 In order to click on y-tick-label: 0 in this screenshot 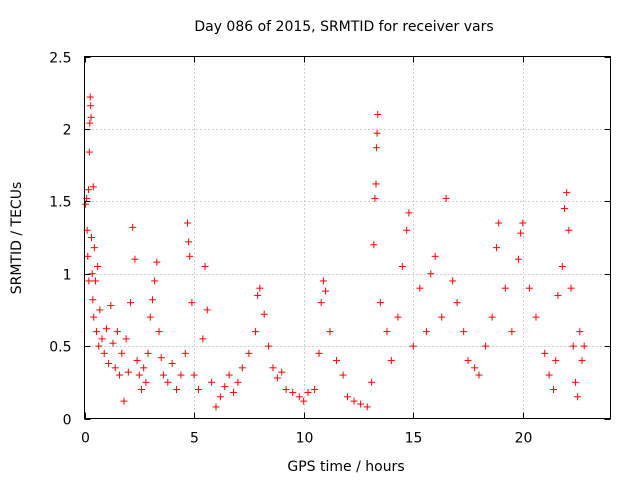, I will do `click(67, 421)`.